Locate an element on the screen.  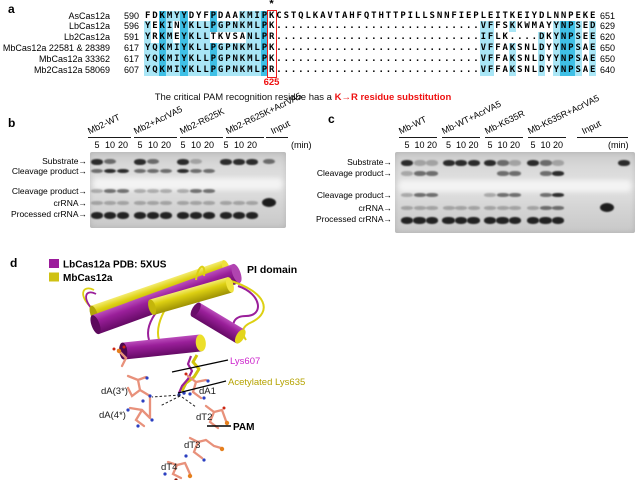
time-label: 10 is located at coordinates (238, 145).